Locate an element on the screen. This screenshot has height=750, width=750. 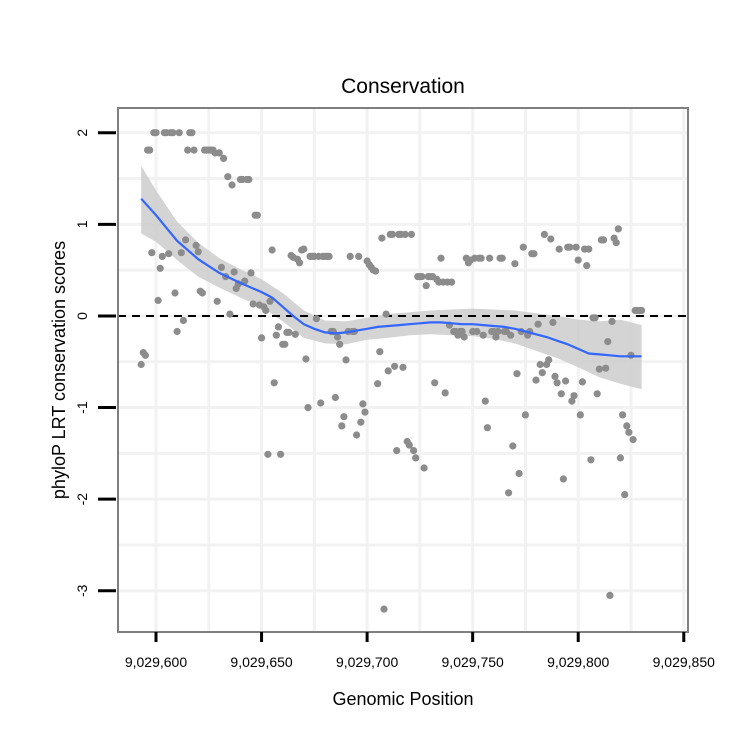
smooth-line is located at coordinates (391, 277).